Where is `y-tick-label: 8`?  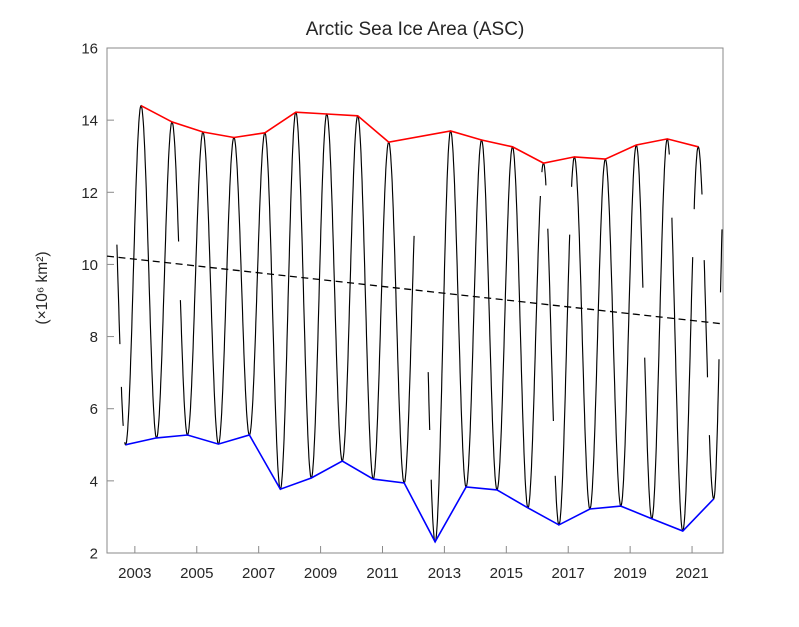
y-tick-label: 8 is located at coordinates (94, 337).